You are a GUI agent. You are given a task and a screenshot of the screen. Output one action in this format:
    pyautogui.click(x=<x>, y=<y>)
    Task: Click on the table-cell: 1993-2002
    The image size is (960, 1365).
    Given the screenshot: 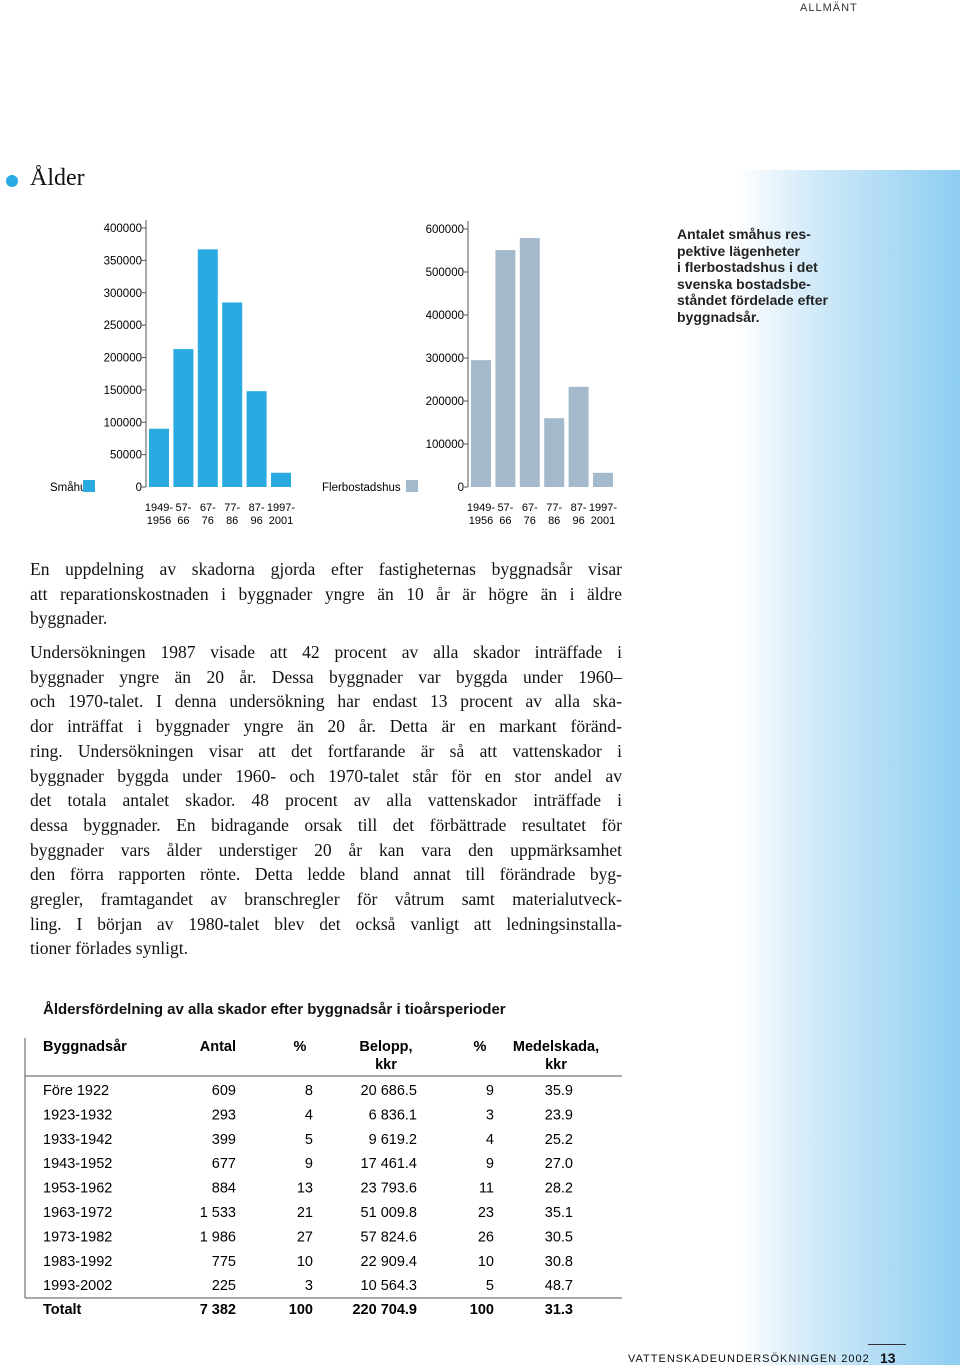 What is the action you would take?
    pyautogui.click(x=77, y=1286)
    